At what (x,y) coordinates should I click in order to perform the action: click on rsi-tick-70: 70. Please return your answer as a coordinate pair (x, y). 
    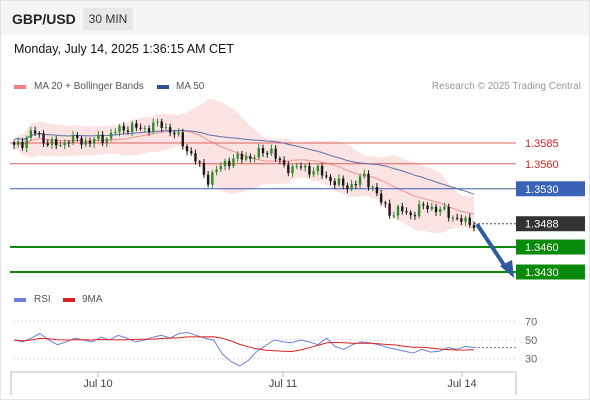
    Looking at the image, I should click on (531, 322).